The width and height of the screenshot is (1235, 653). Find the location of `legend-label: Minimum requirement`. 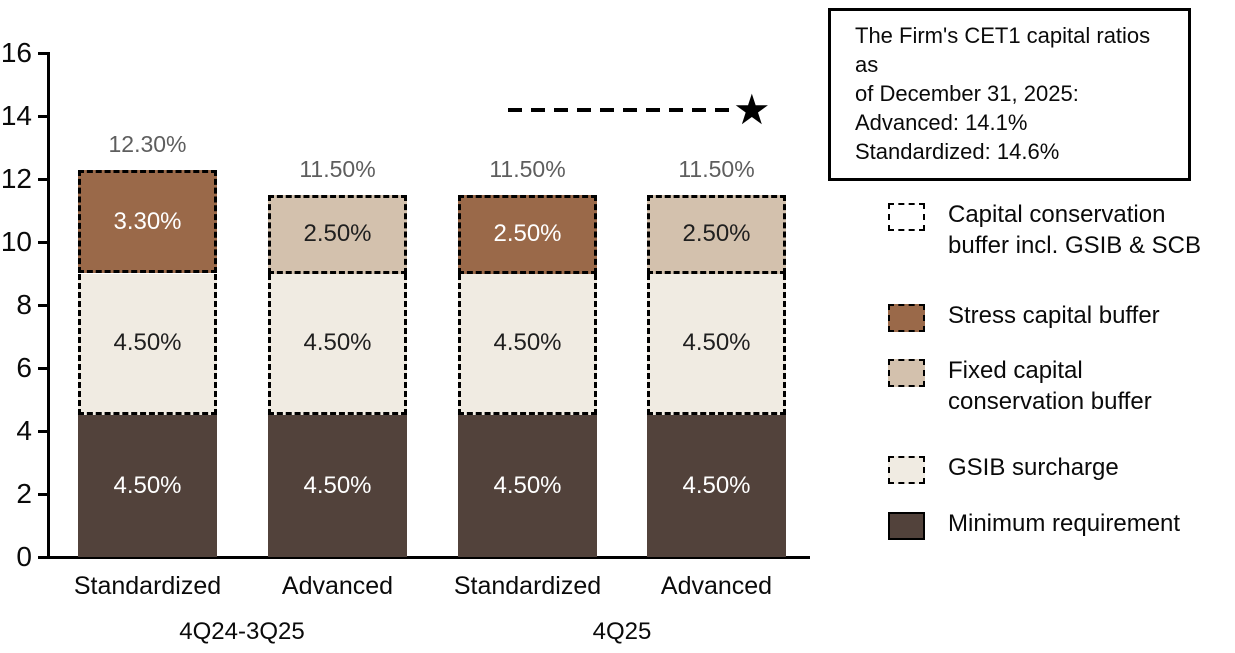

legend-label: Minimum requirement is located at coordinates (1064, 523).